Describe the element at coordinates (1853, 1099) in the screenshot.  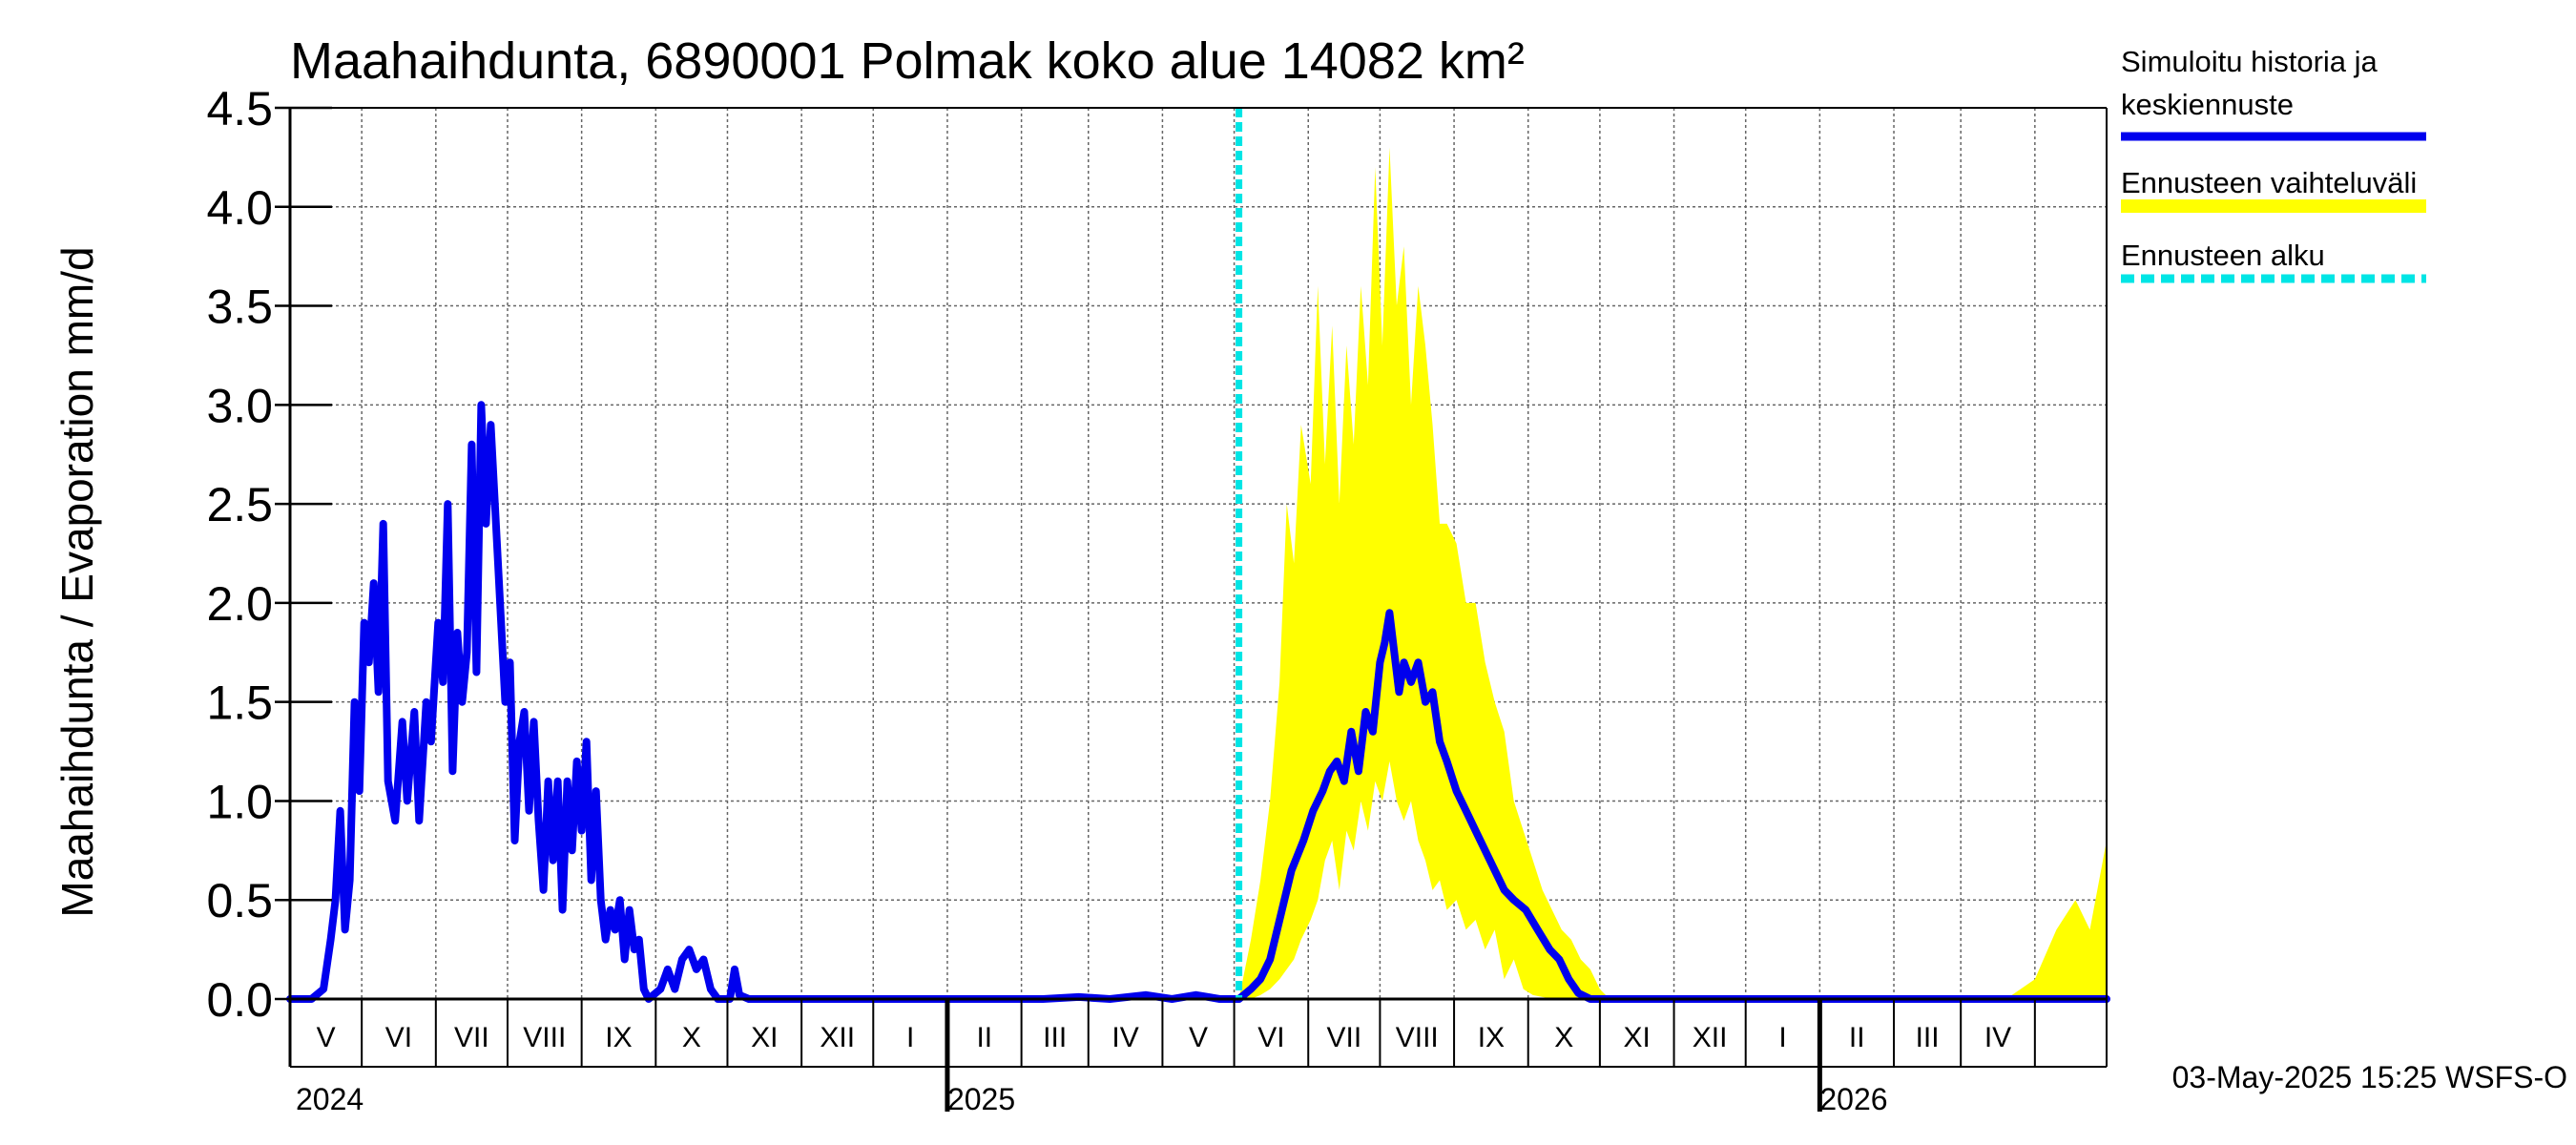
I see `x-year-label: 2026` at that location.